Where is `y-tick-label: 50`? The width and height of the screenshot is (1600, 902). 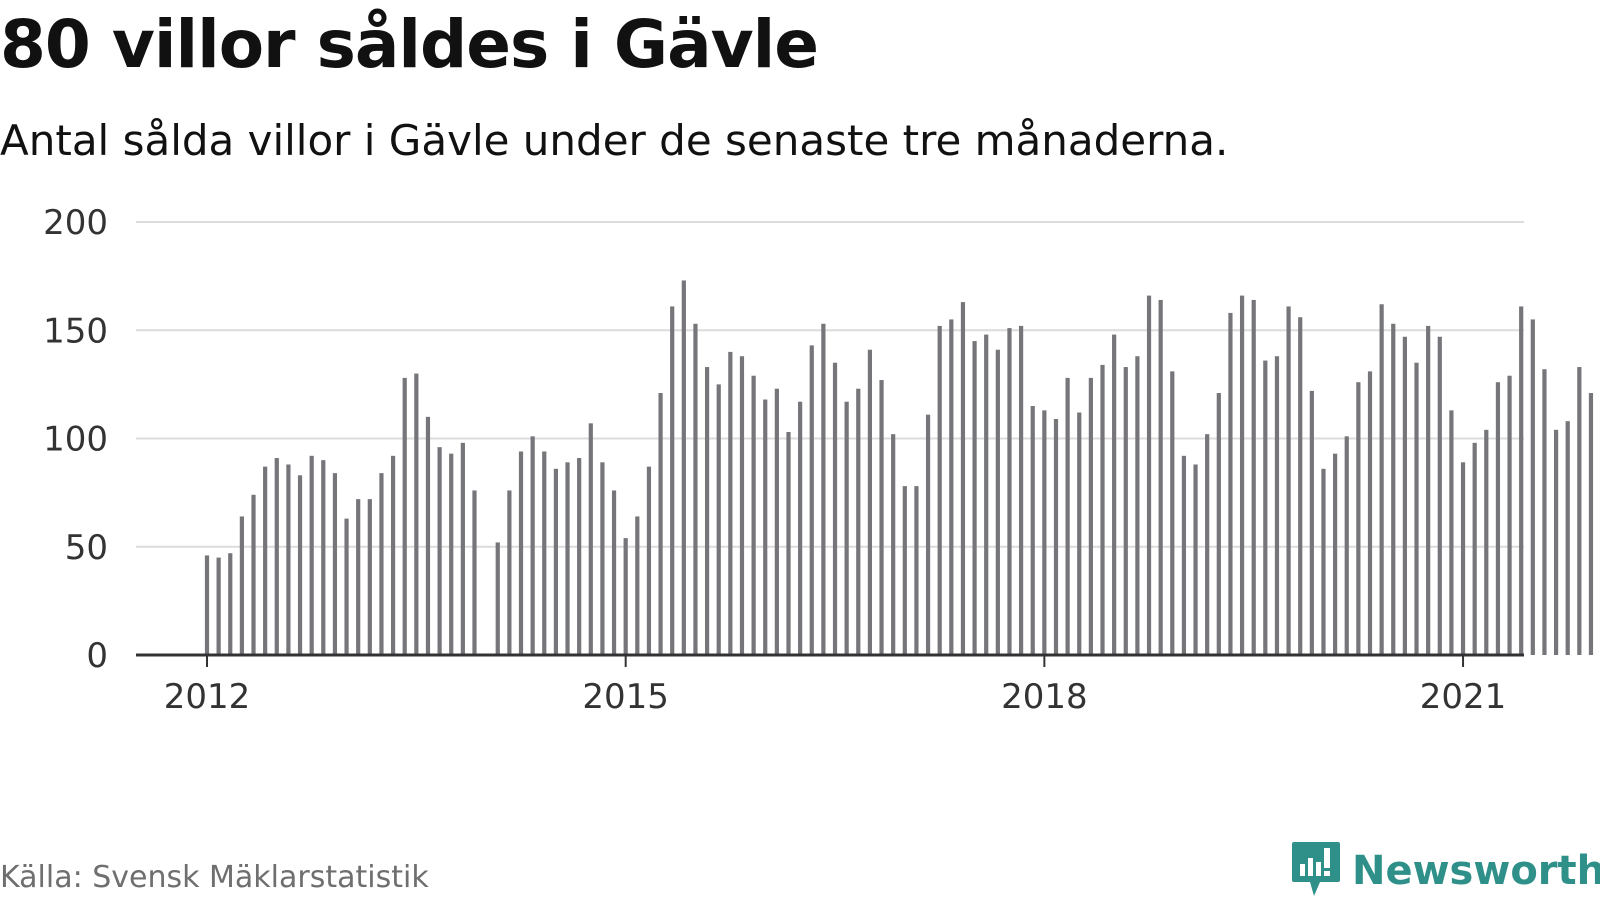
y-tick-label: 50 is located at coordinates (86, 548).